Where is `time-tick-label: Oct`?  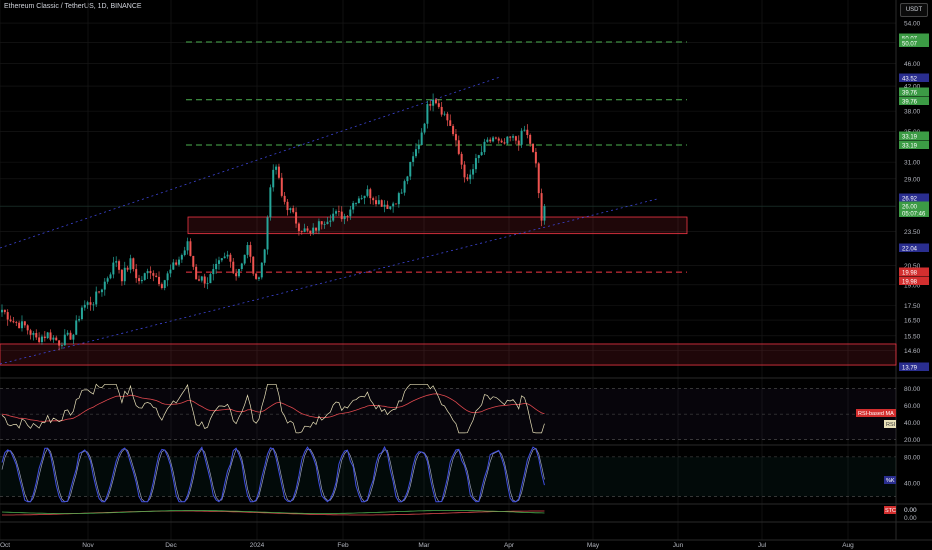 time-tick-label: Oct is located at coordinates (5, 545).